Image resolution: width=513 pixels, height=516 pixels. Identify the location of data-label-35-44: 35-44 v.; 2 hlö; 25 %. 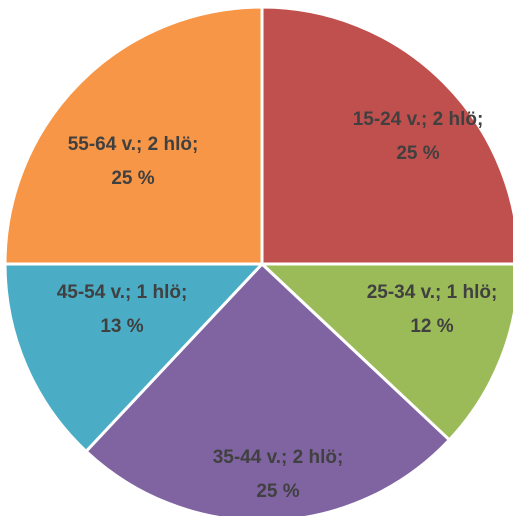
(278, 474).